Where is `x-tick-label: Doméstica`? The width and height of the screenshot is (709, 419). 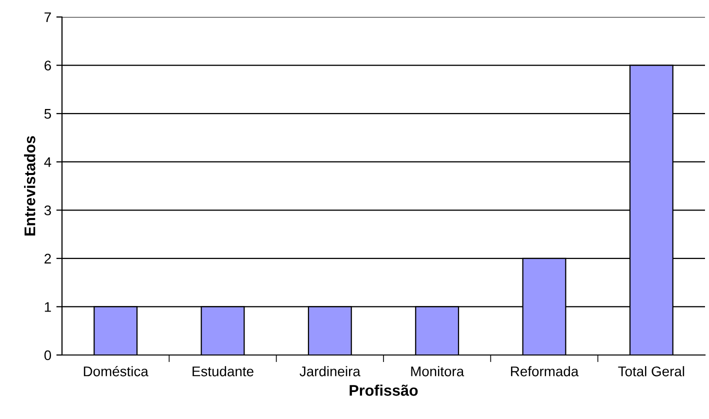 x-tick-label: Doméstica is located at coordinates (116, 371).